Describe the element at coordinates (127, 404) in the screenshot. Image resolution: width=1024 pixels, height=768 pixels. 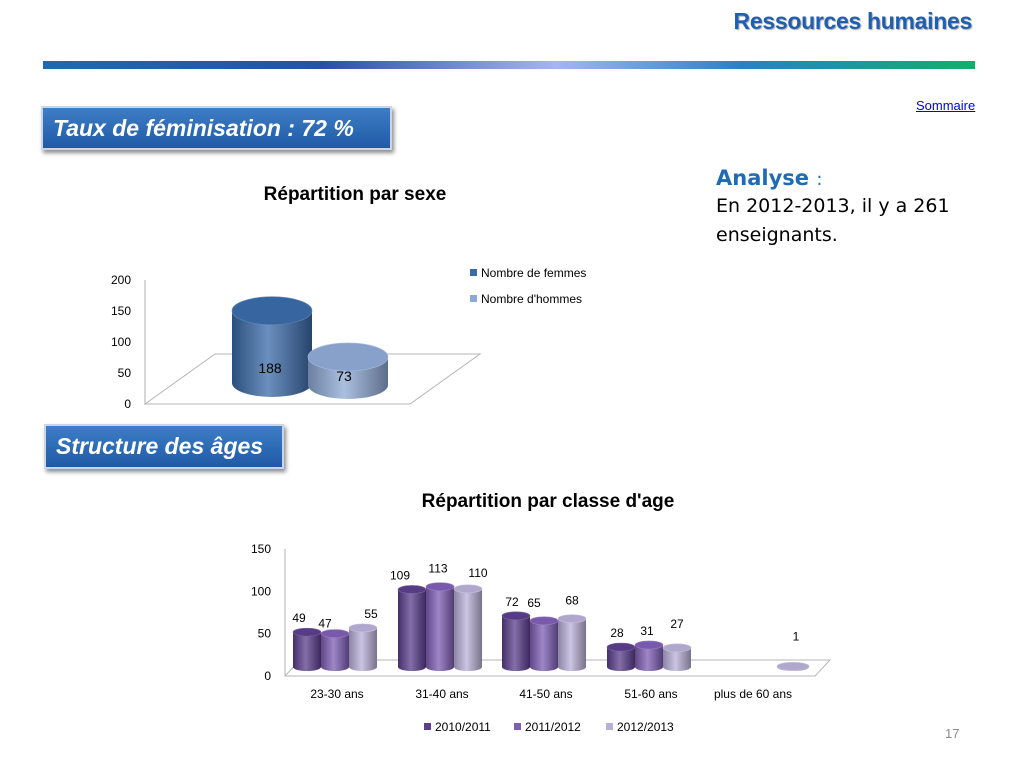
I see `chart1-ytick-0: 0` at that location.